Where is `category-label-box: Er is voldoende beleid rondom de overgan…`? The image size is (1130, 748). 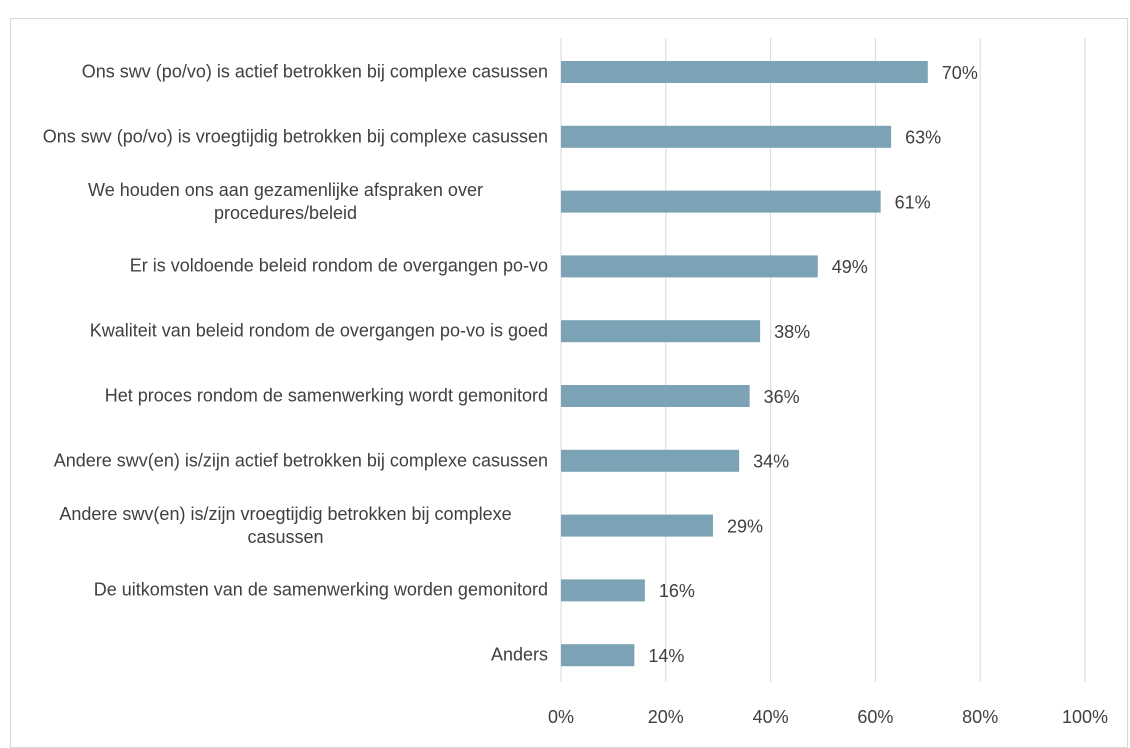
category-label-box: Er is voldoende beleid rondom de overgan… is located at coordinates (278, 266).